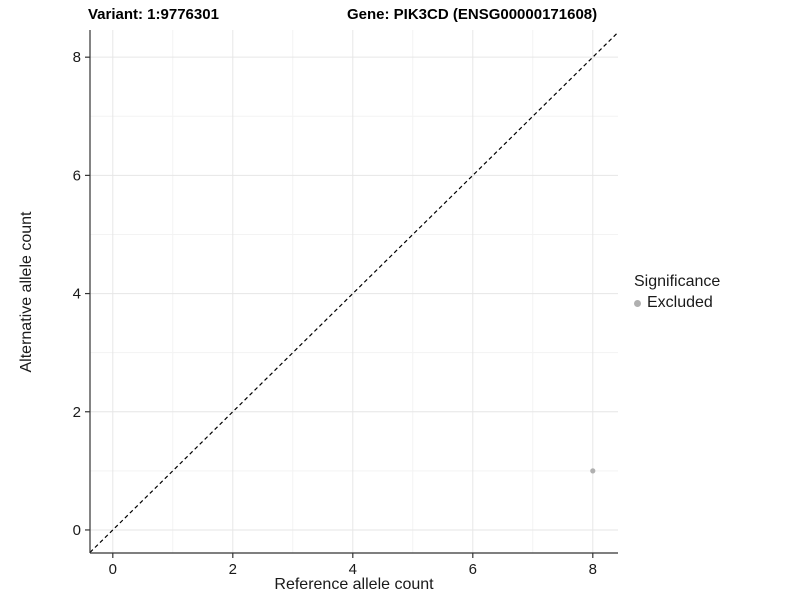 Image resolution: width=800 pixels, height=600 pixels. Describe the element at coordinates (677, 292) in the screenshot. I see `legend: Significance Excluded` at that location.